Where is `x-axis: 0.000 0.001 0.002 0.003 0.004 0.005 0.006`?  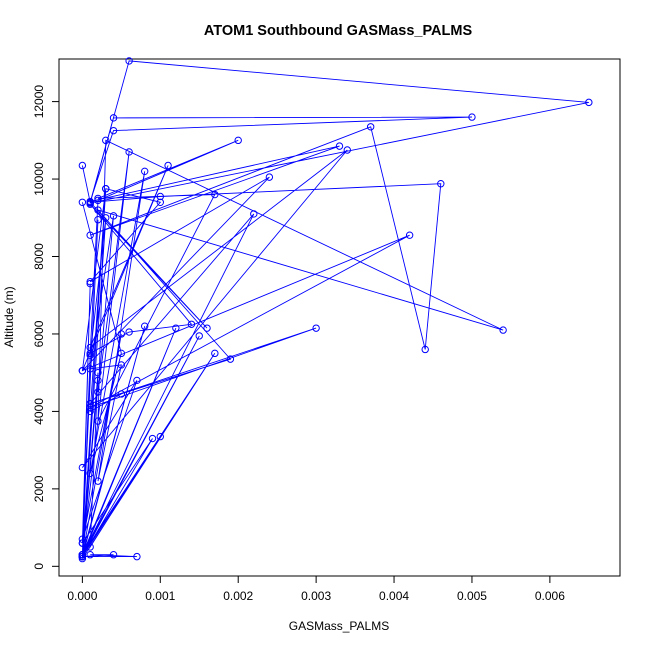
x-axis: 0.000 0.001 0.002 0.003 0.004 0.005 0.006 is located at coordinates (316, 589).